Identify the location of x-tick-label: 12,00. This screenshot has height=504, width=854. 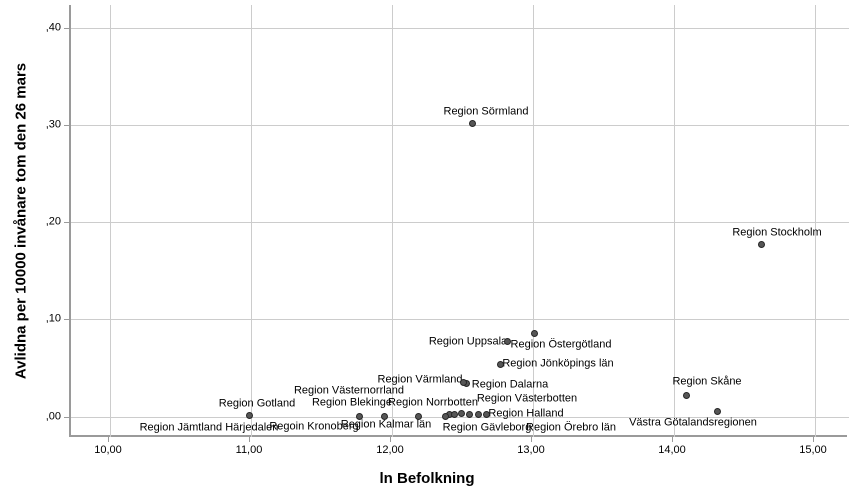
(390, 450).